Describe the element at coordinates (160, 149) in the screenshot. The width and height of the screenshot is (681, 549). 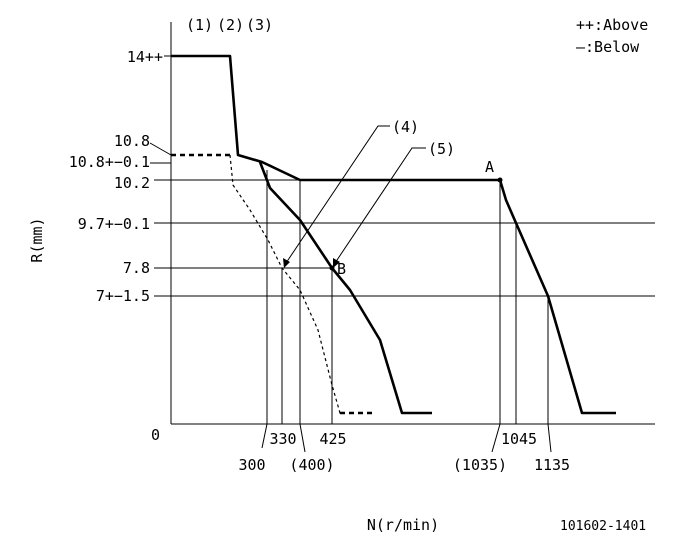
I see `y-tick-leader` at that location.